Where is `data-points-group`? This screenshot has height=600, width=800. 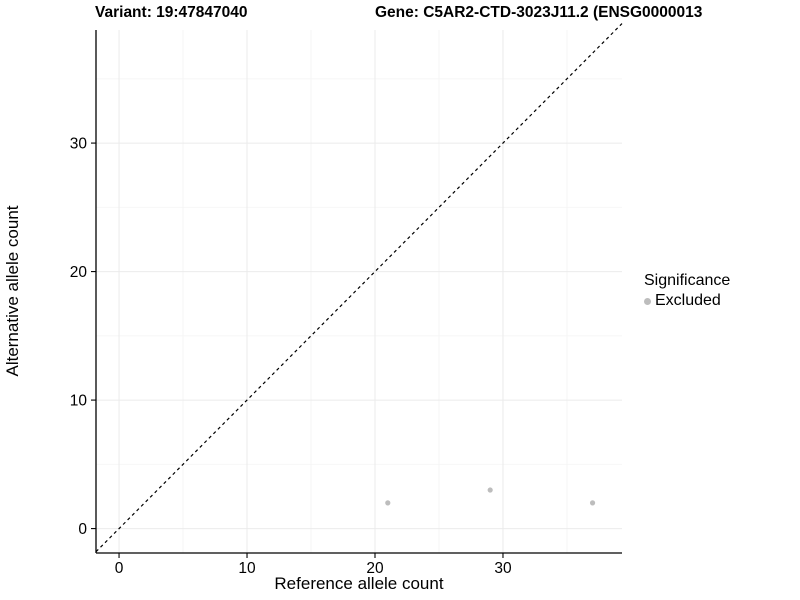
data-points-group is located at coordinates (490, 496).